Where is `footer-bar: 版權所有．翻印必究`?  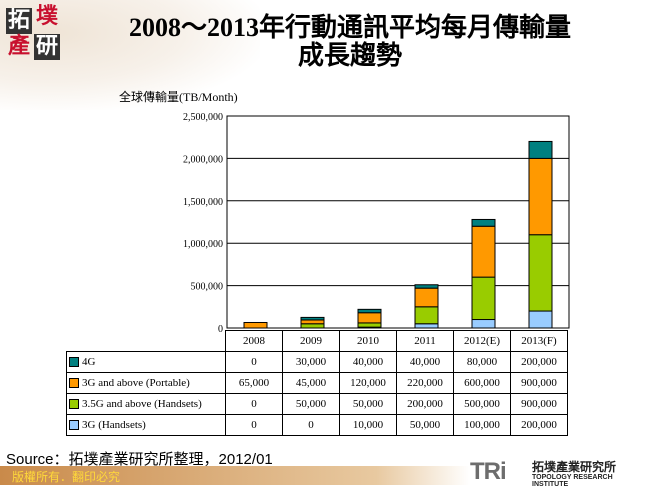 footer-bar: 版權所有．翻印必究 is located at coordinates (235, 475).